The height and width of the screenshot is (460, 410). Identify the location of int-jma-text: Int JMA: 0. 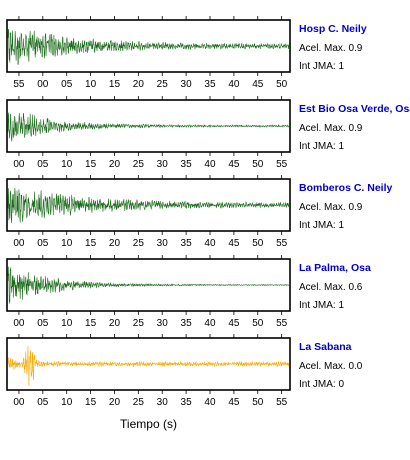
(322, 384).